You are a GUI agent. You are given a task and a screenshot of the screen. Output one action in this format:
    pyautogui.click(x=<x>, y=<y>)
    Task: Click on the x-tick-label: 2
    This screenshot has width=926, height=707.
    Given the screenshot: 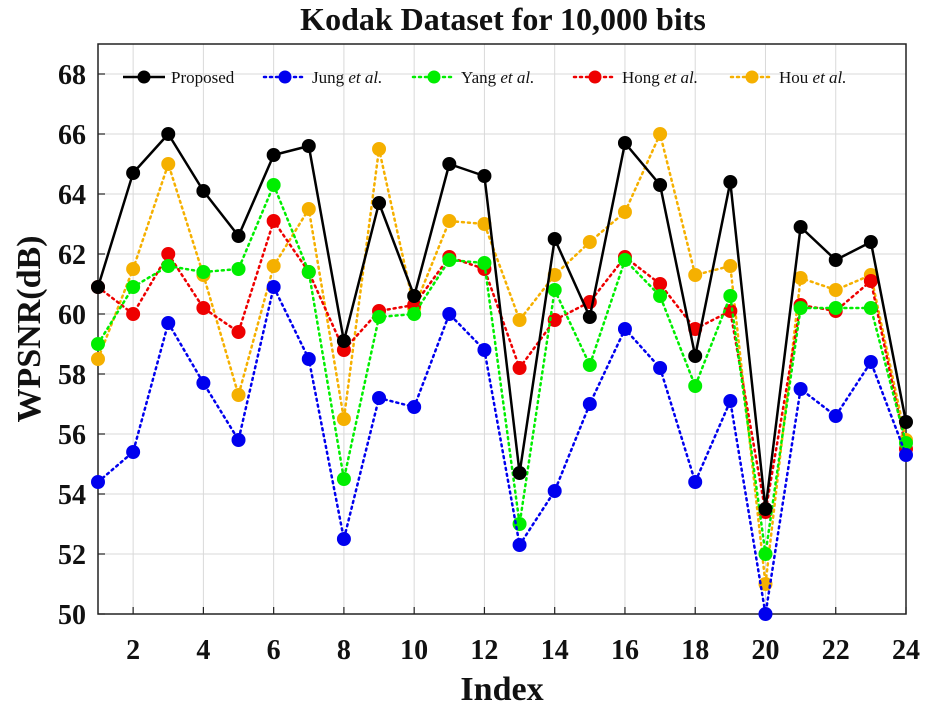 What is the action you would take?
    pyautogui.click(x=133, y=650)
    